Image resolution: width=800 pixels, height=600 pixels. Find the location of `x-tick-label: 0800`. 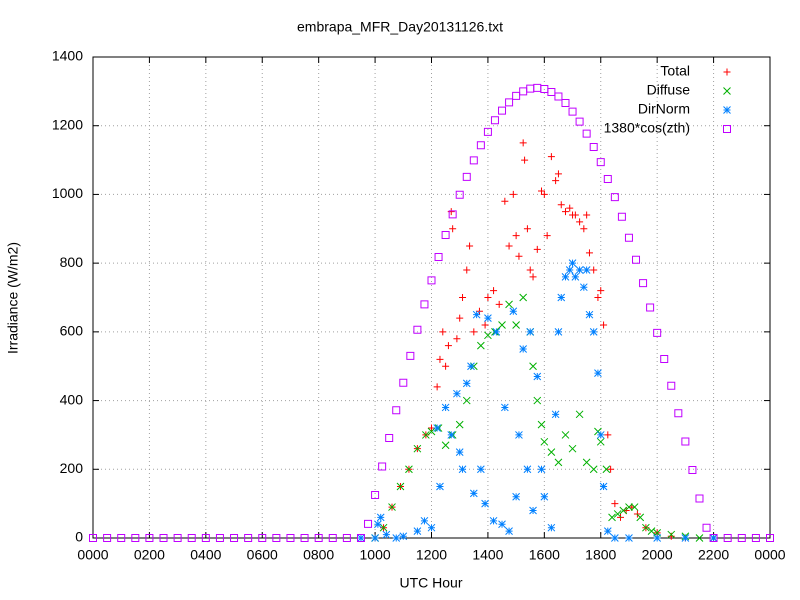

x-tick-label: 0800 is located at coordinates (318, 555).